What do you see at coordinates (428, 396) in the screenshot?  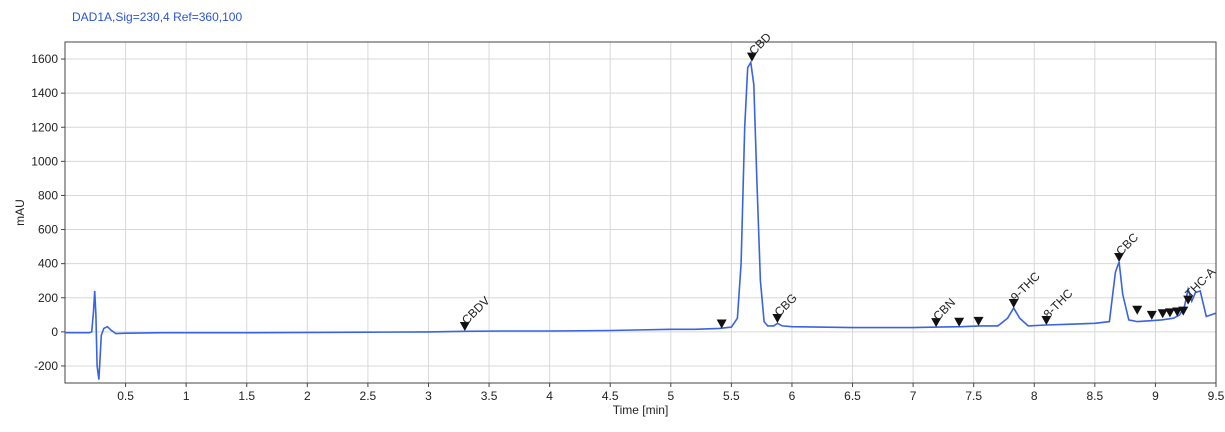 I see `x-tick-label: 3` at bounding box center [428, 396].